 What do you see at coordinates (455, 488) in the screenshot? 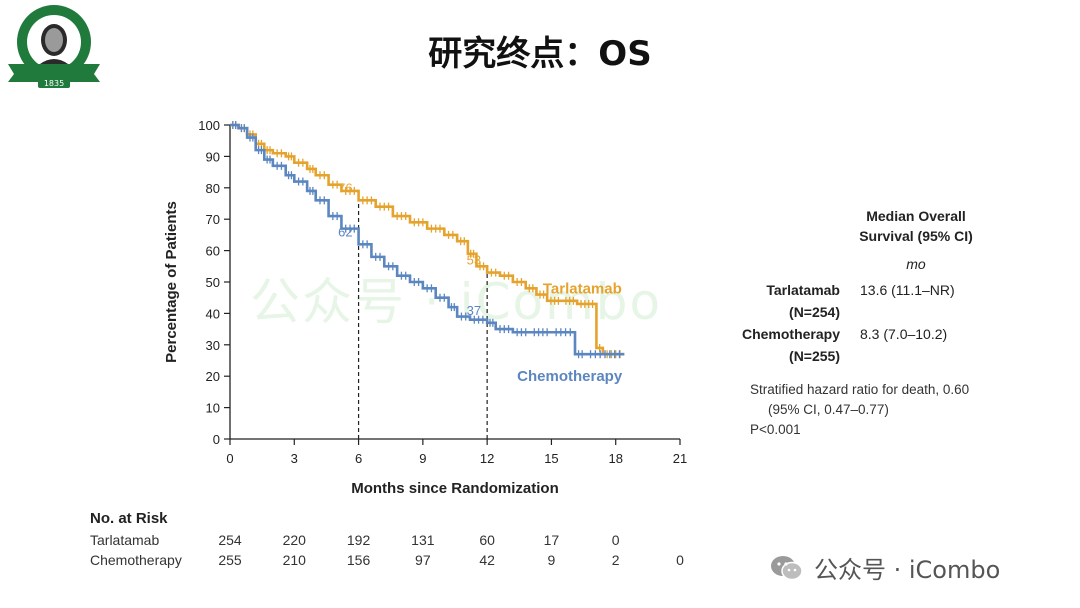
I see `x-axis-title: Months since Randomization` at bounding box center [455, 488].